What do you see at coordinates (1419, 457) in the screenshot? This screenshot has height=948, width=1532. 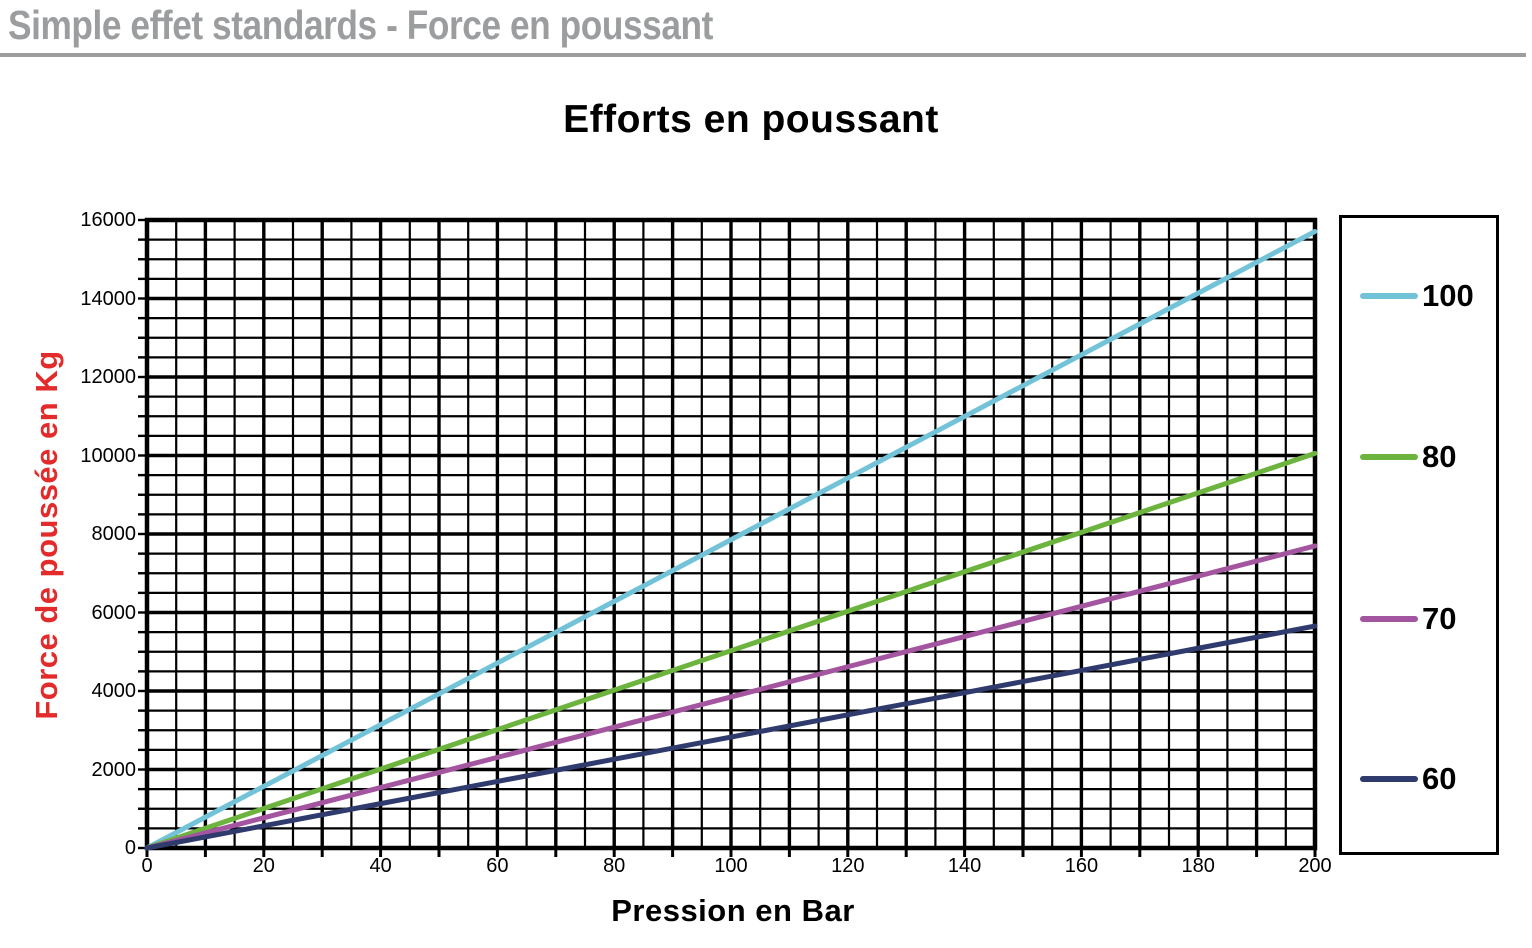 I see `legend-item-80: 80` at bounding box center [1419, 457].